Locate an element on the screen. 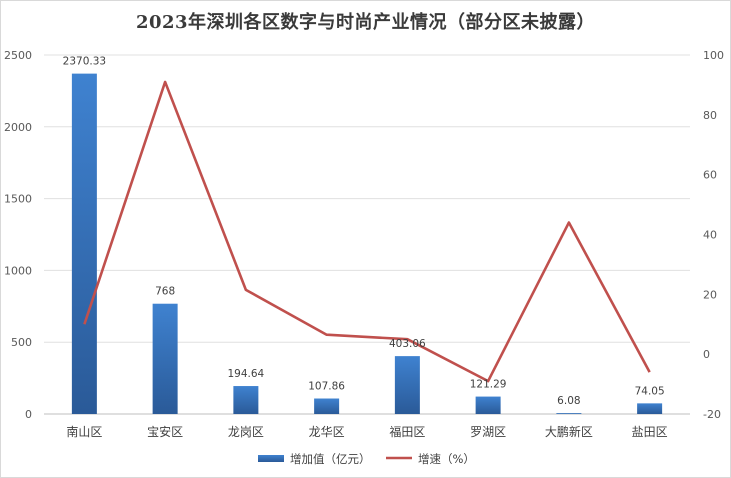 The width and height of the screenshot is (731, 478). category-label: 龙华区 is located at coordinates (327, 432).